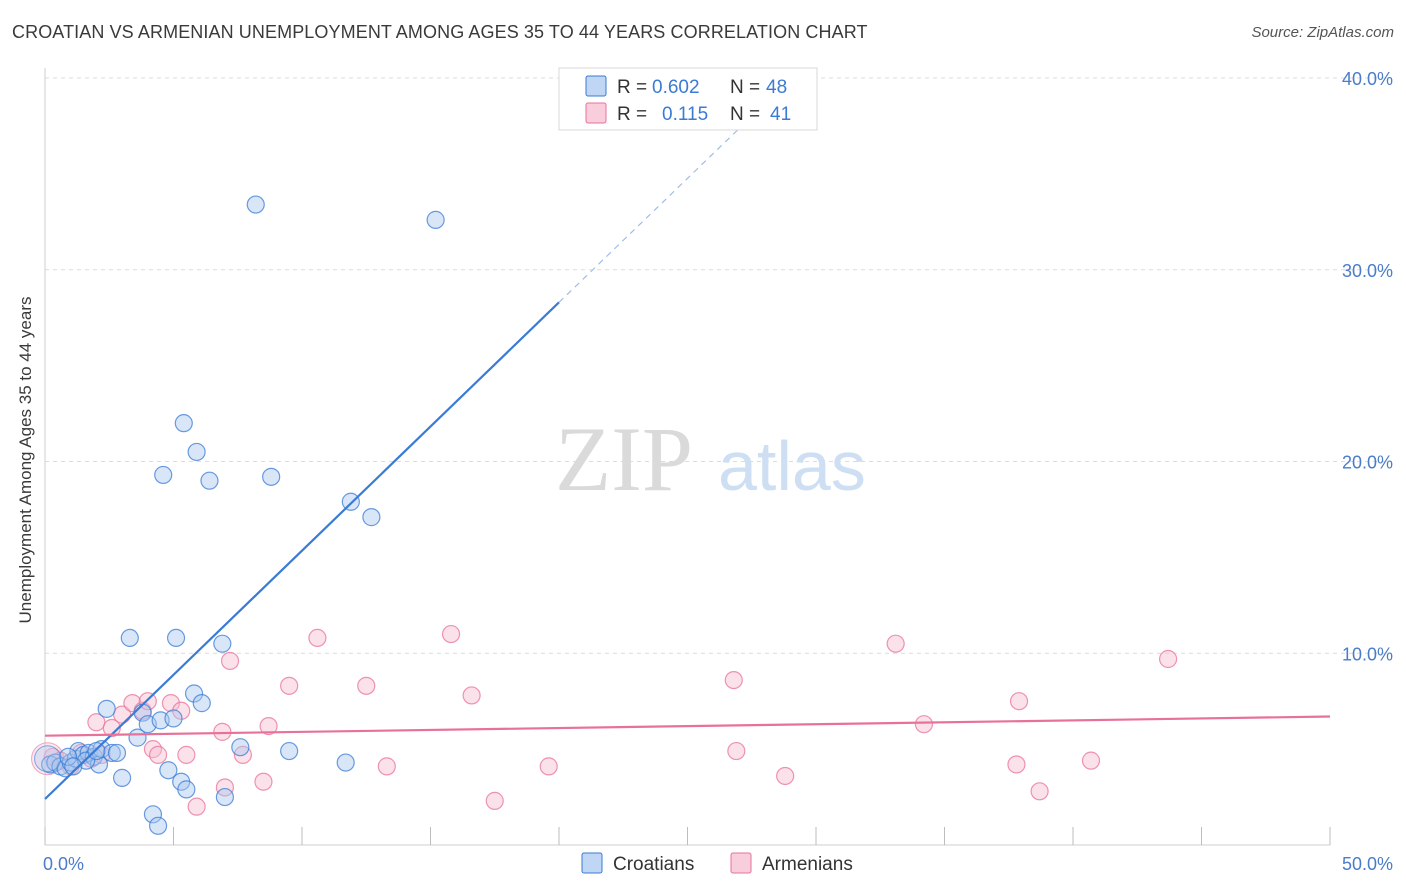  I want to click on legend-n-value-croatians: 48, so click(776, 87).